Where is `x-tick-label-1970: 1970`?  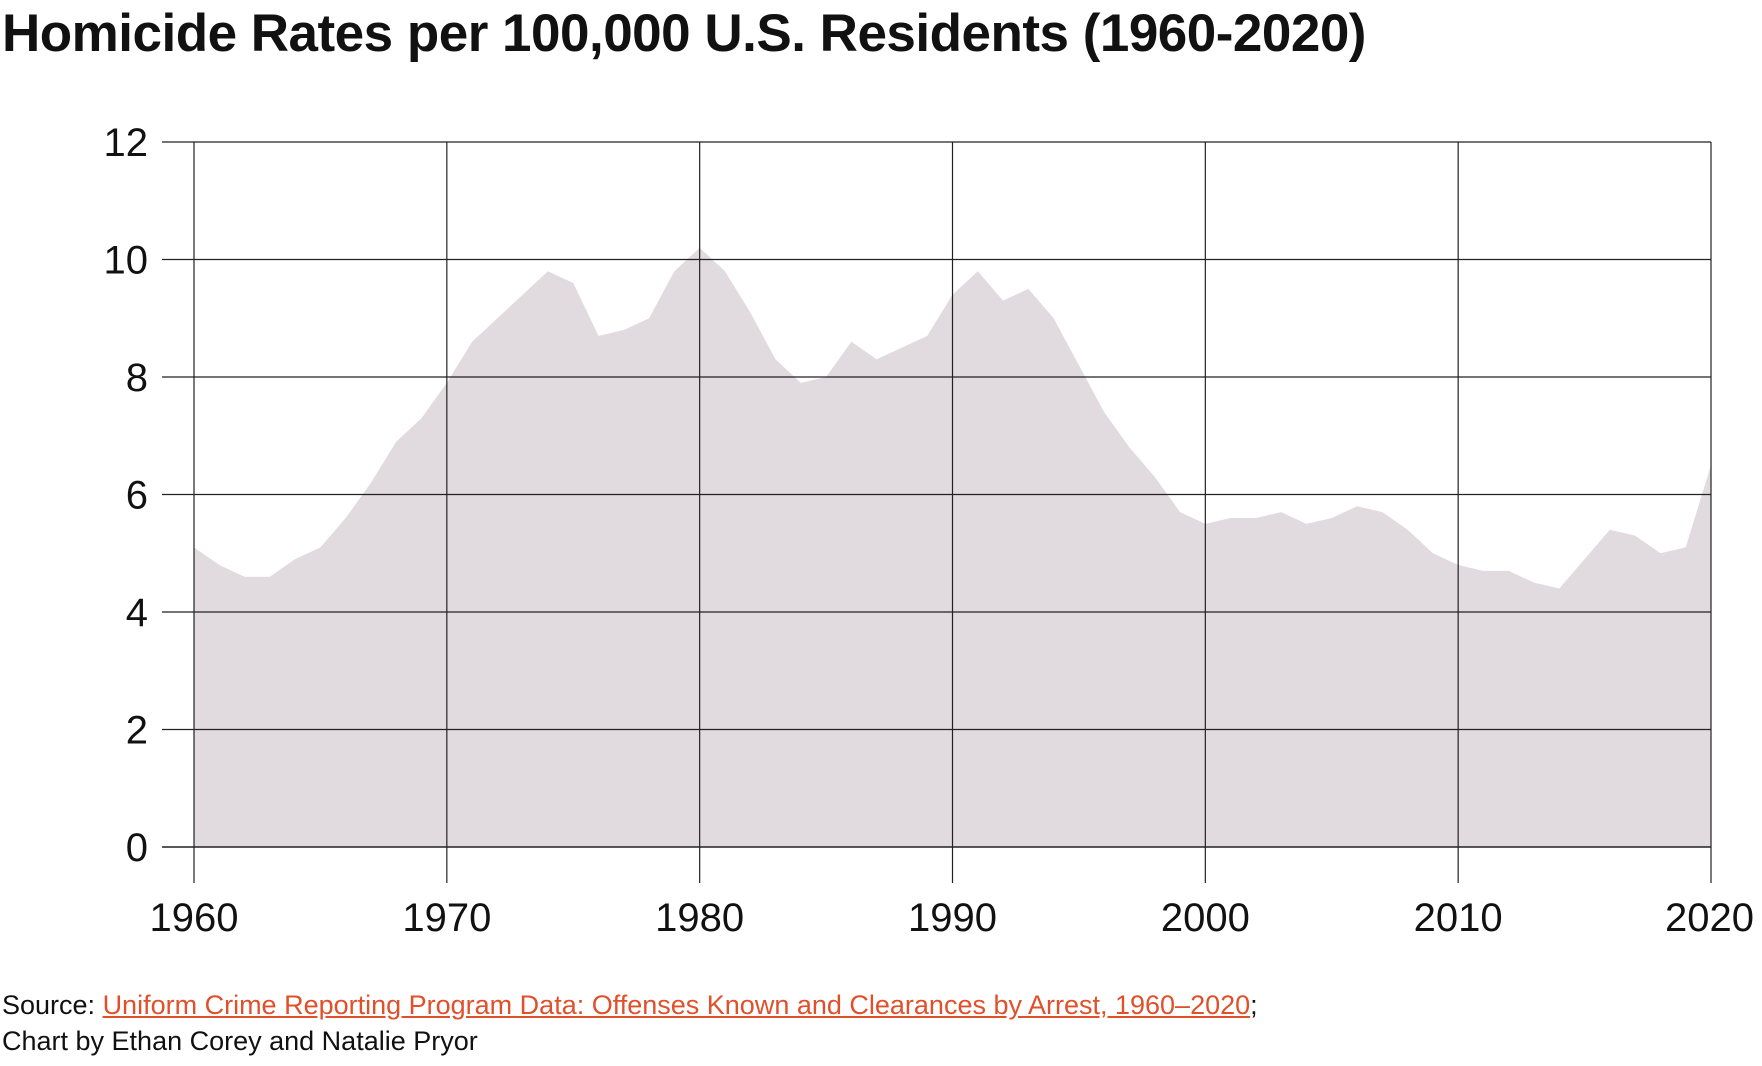 x-tick-label-1970: 1970 is located at coordinates (446, 918).